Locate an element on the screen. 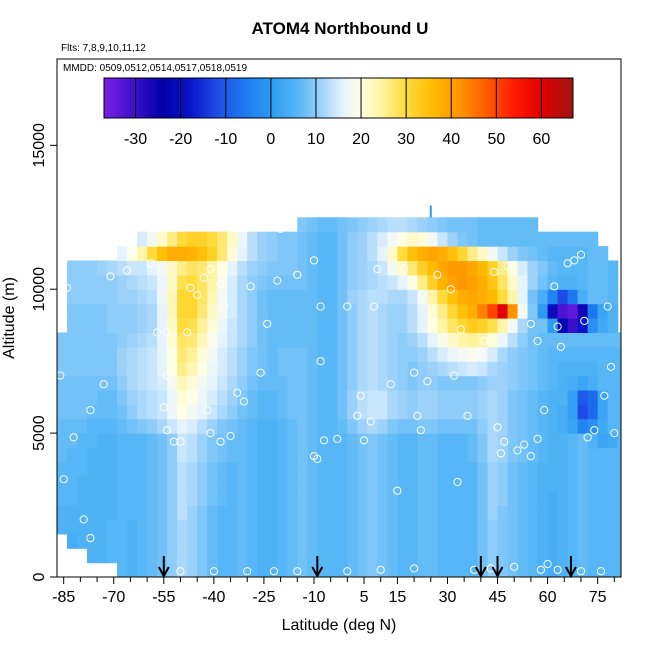 The width and height of the screenshot is (650, 650). y-tick-label: 15000 is located at coordinates (39, 145).